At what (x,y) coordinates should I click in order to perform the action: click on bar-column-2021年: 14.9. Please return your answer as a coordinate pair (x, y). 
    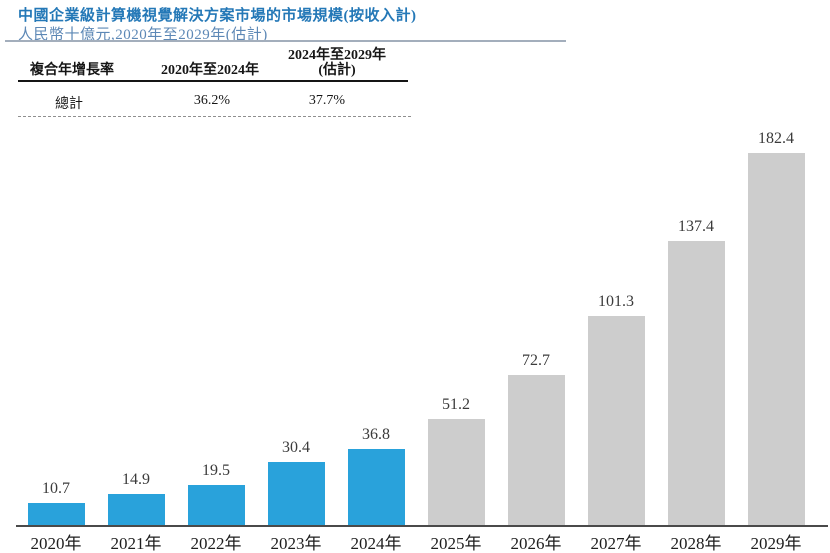
    Looking at the image, I should click on (136, 327).